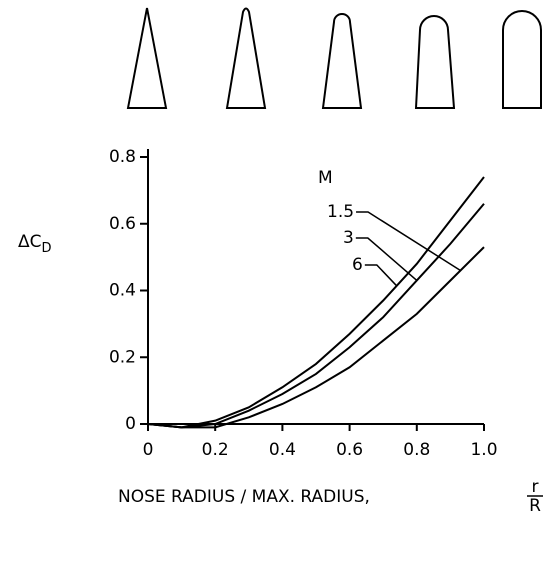  What do you see at coordinates (325, 178) in the screenshot?
I see `legend-title: M` at bounding box center [325, 178].